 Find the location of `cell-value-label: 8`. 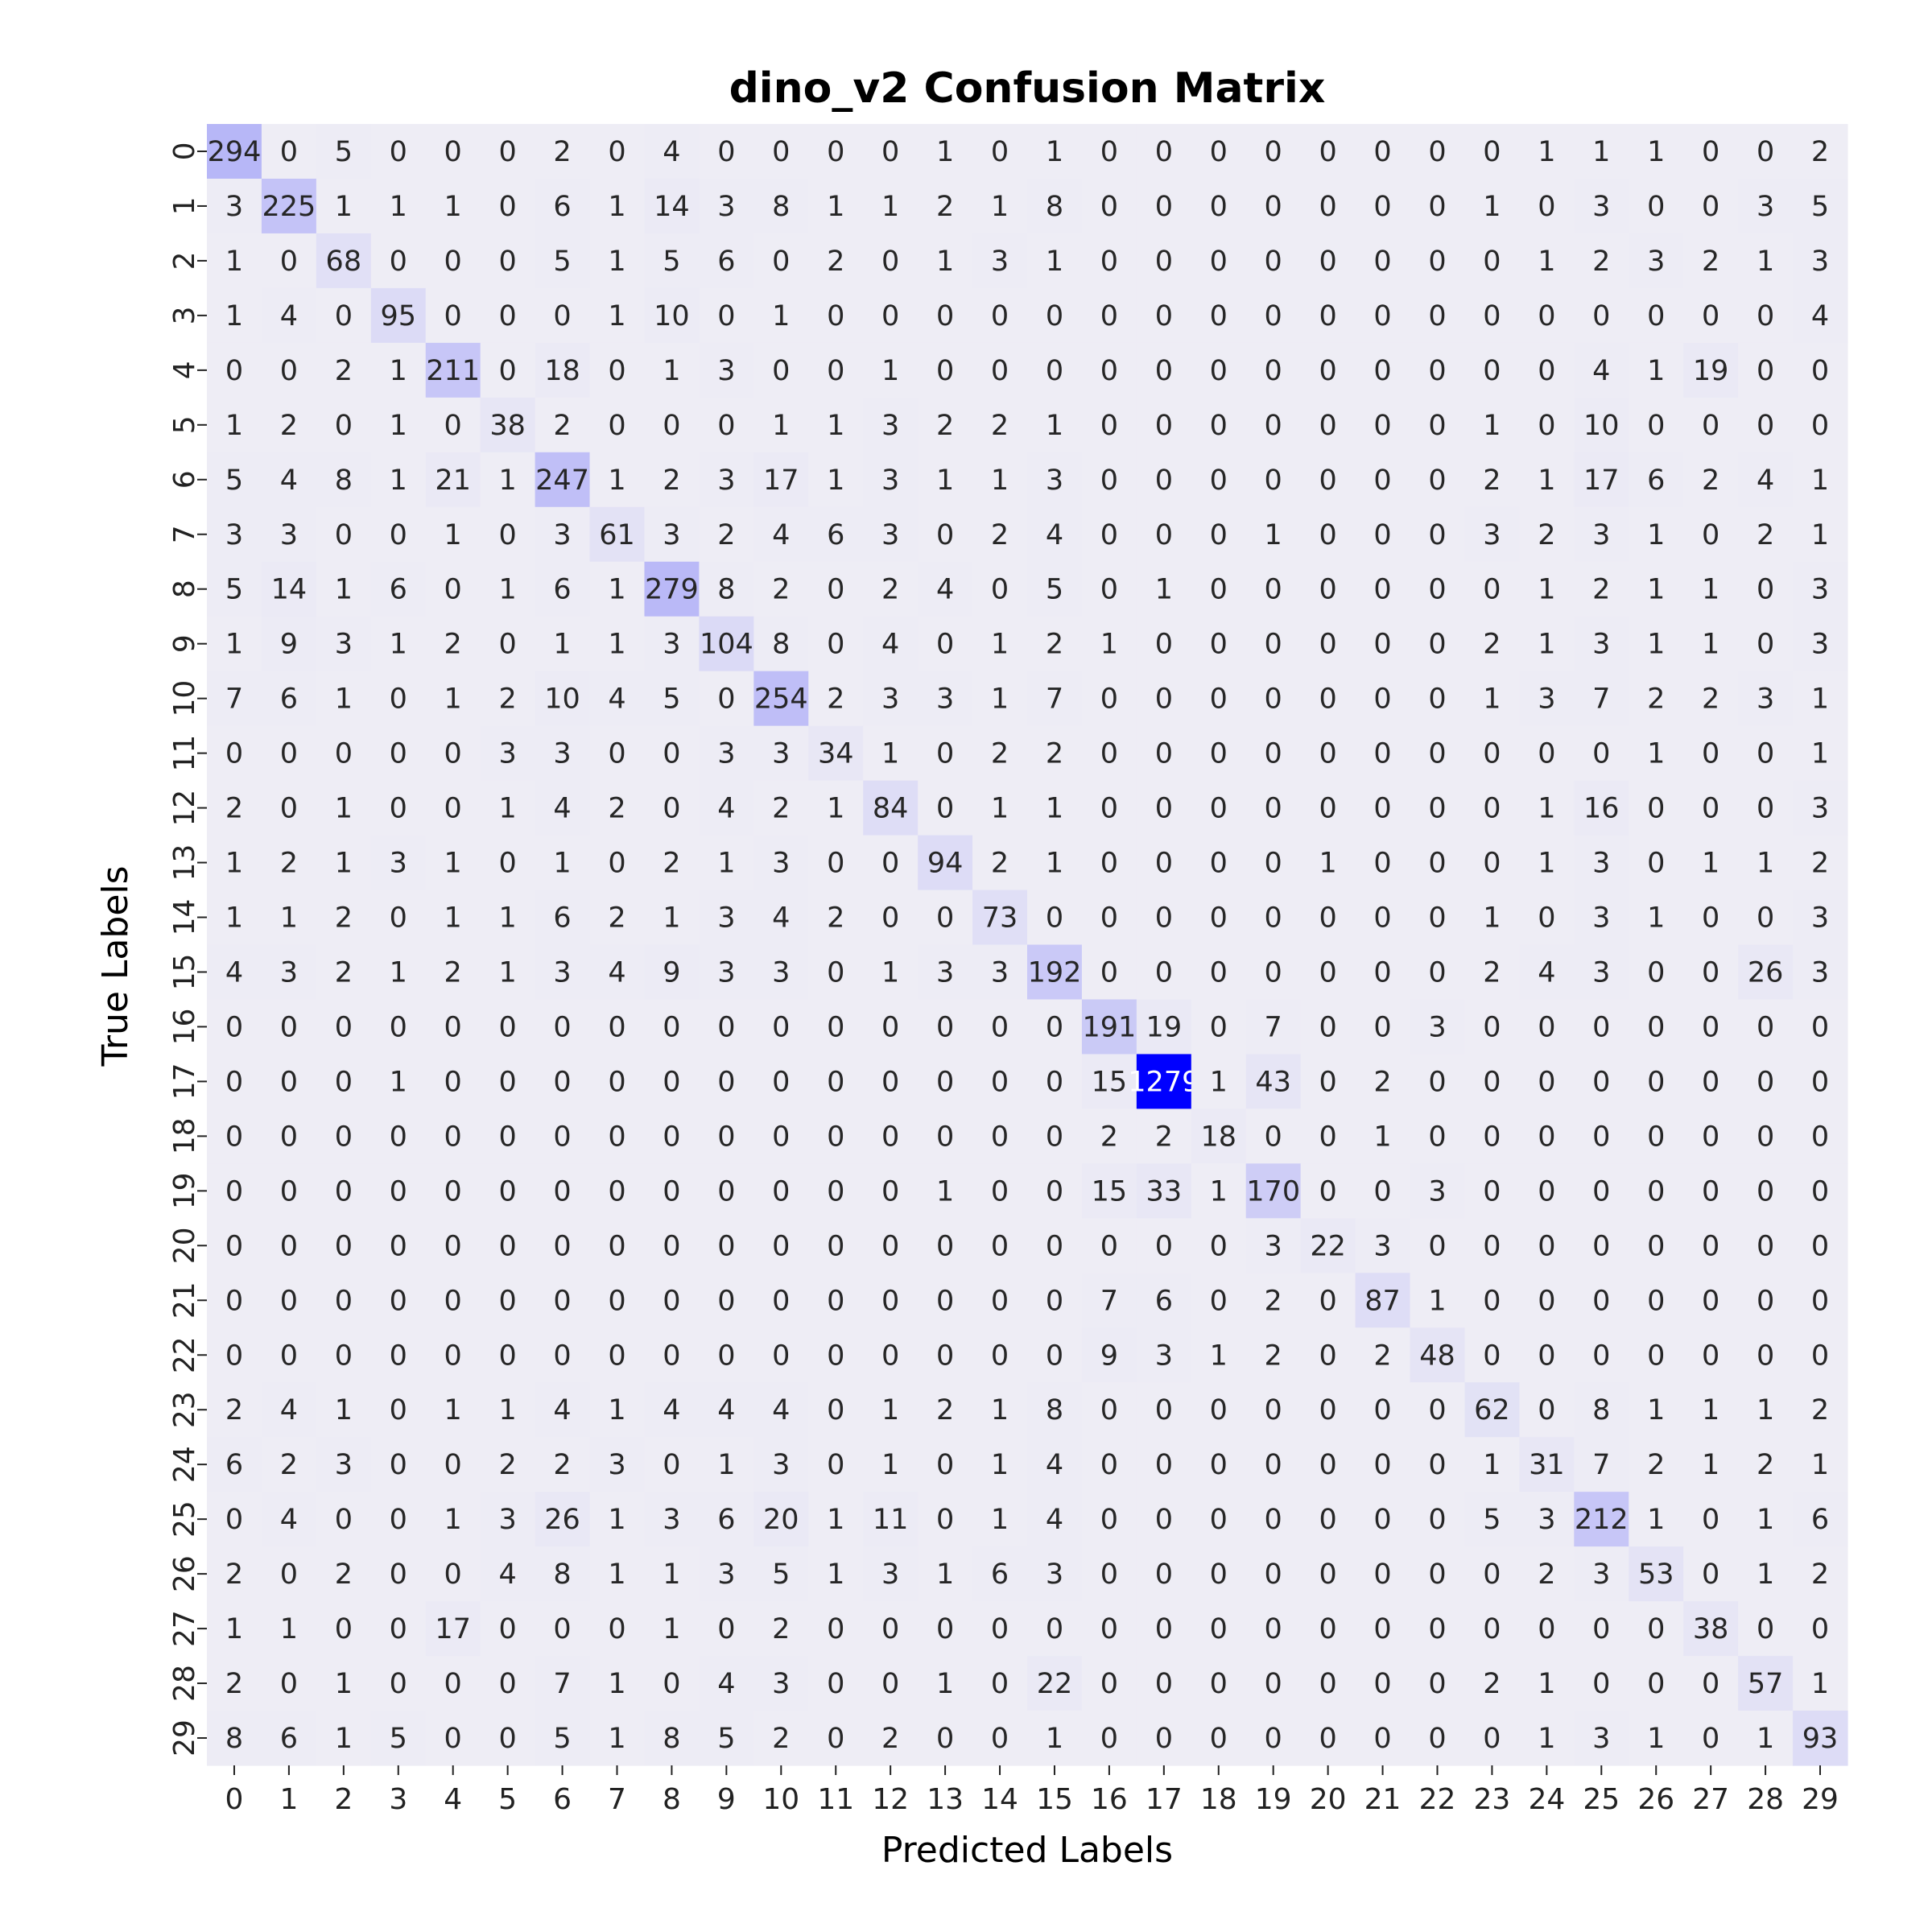

cell-value-label: 8 is located at coordinates (781, 645).